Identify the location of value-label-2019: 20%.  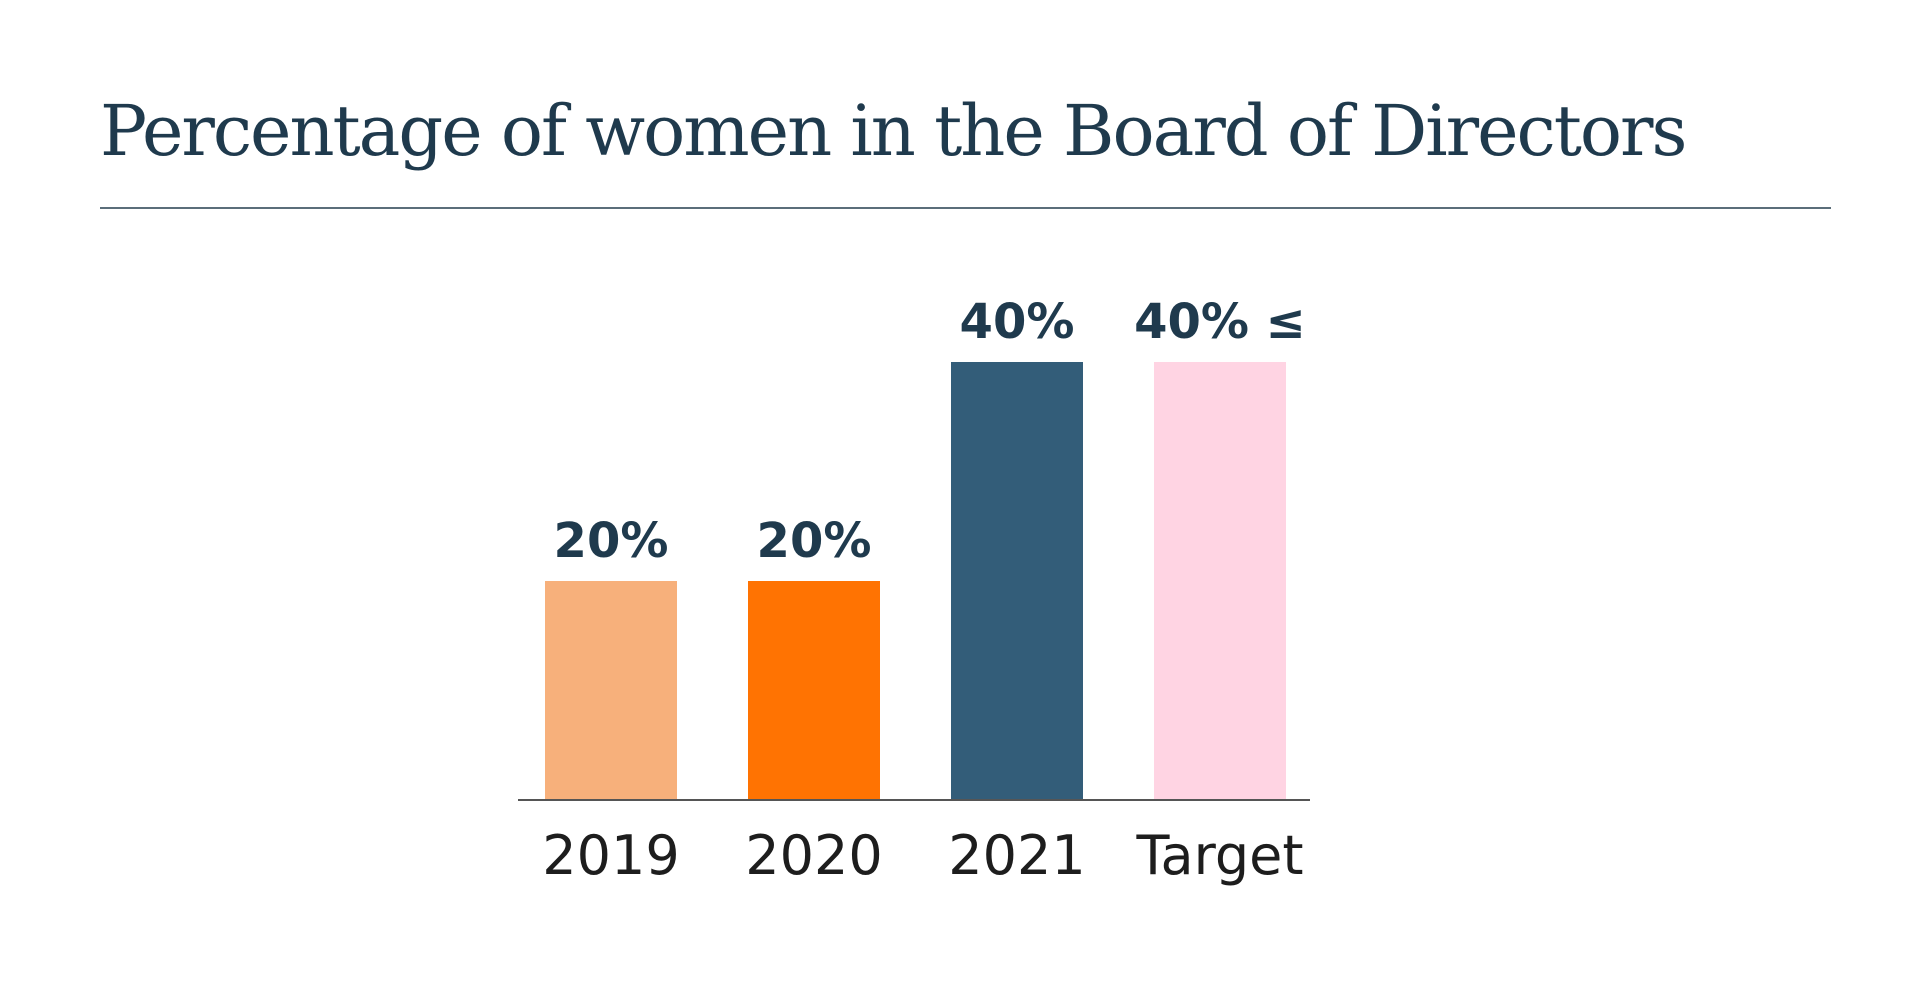
(611, 541).